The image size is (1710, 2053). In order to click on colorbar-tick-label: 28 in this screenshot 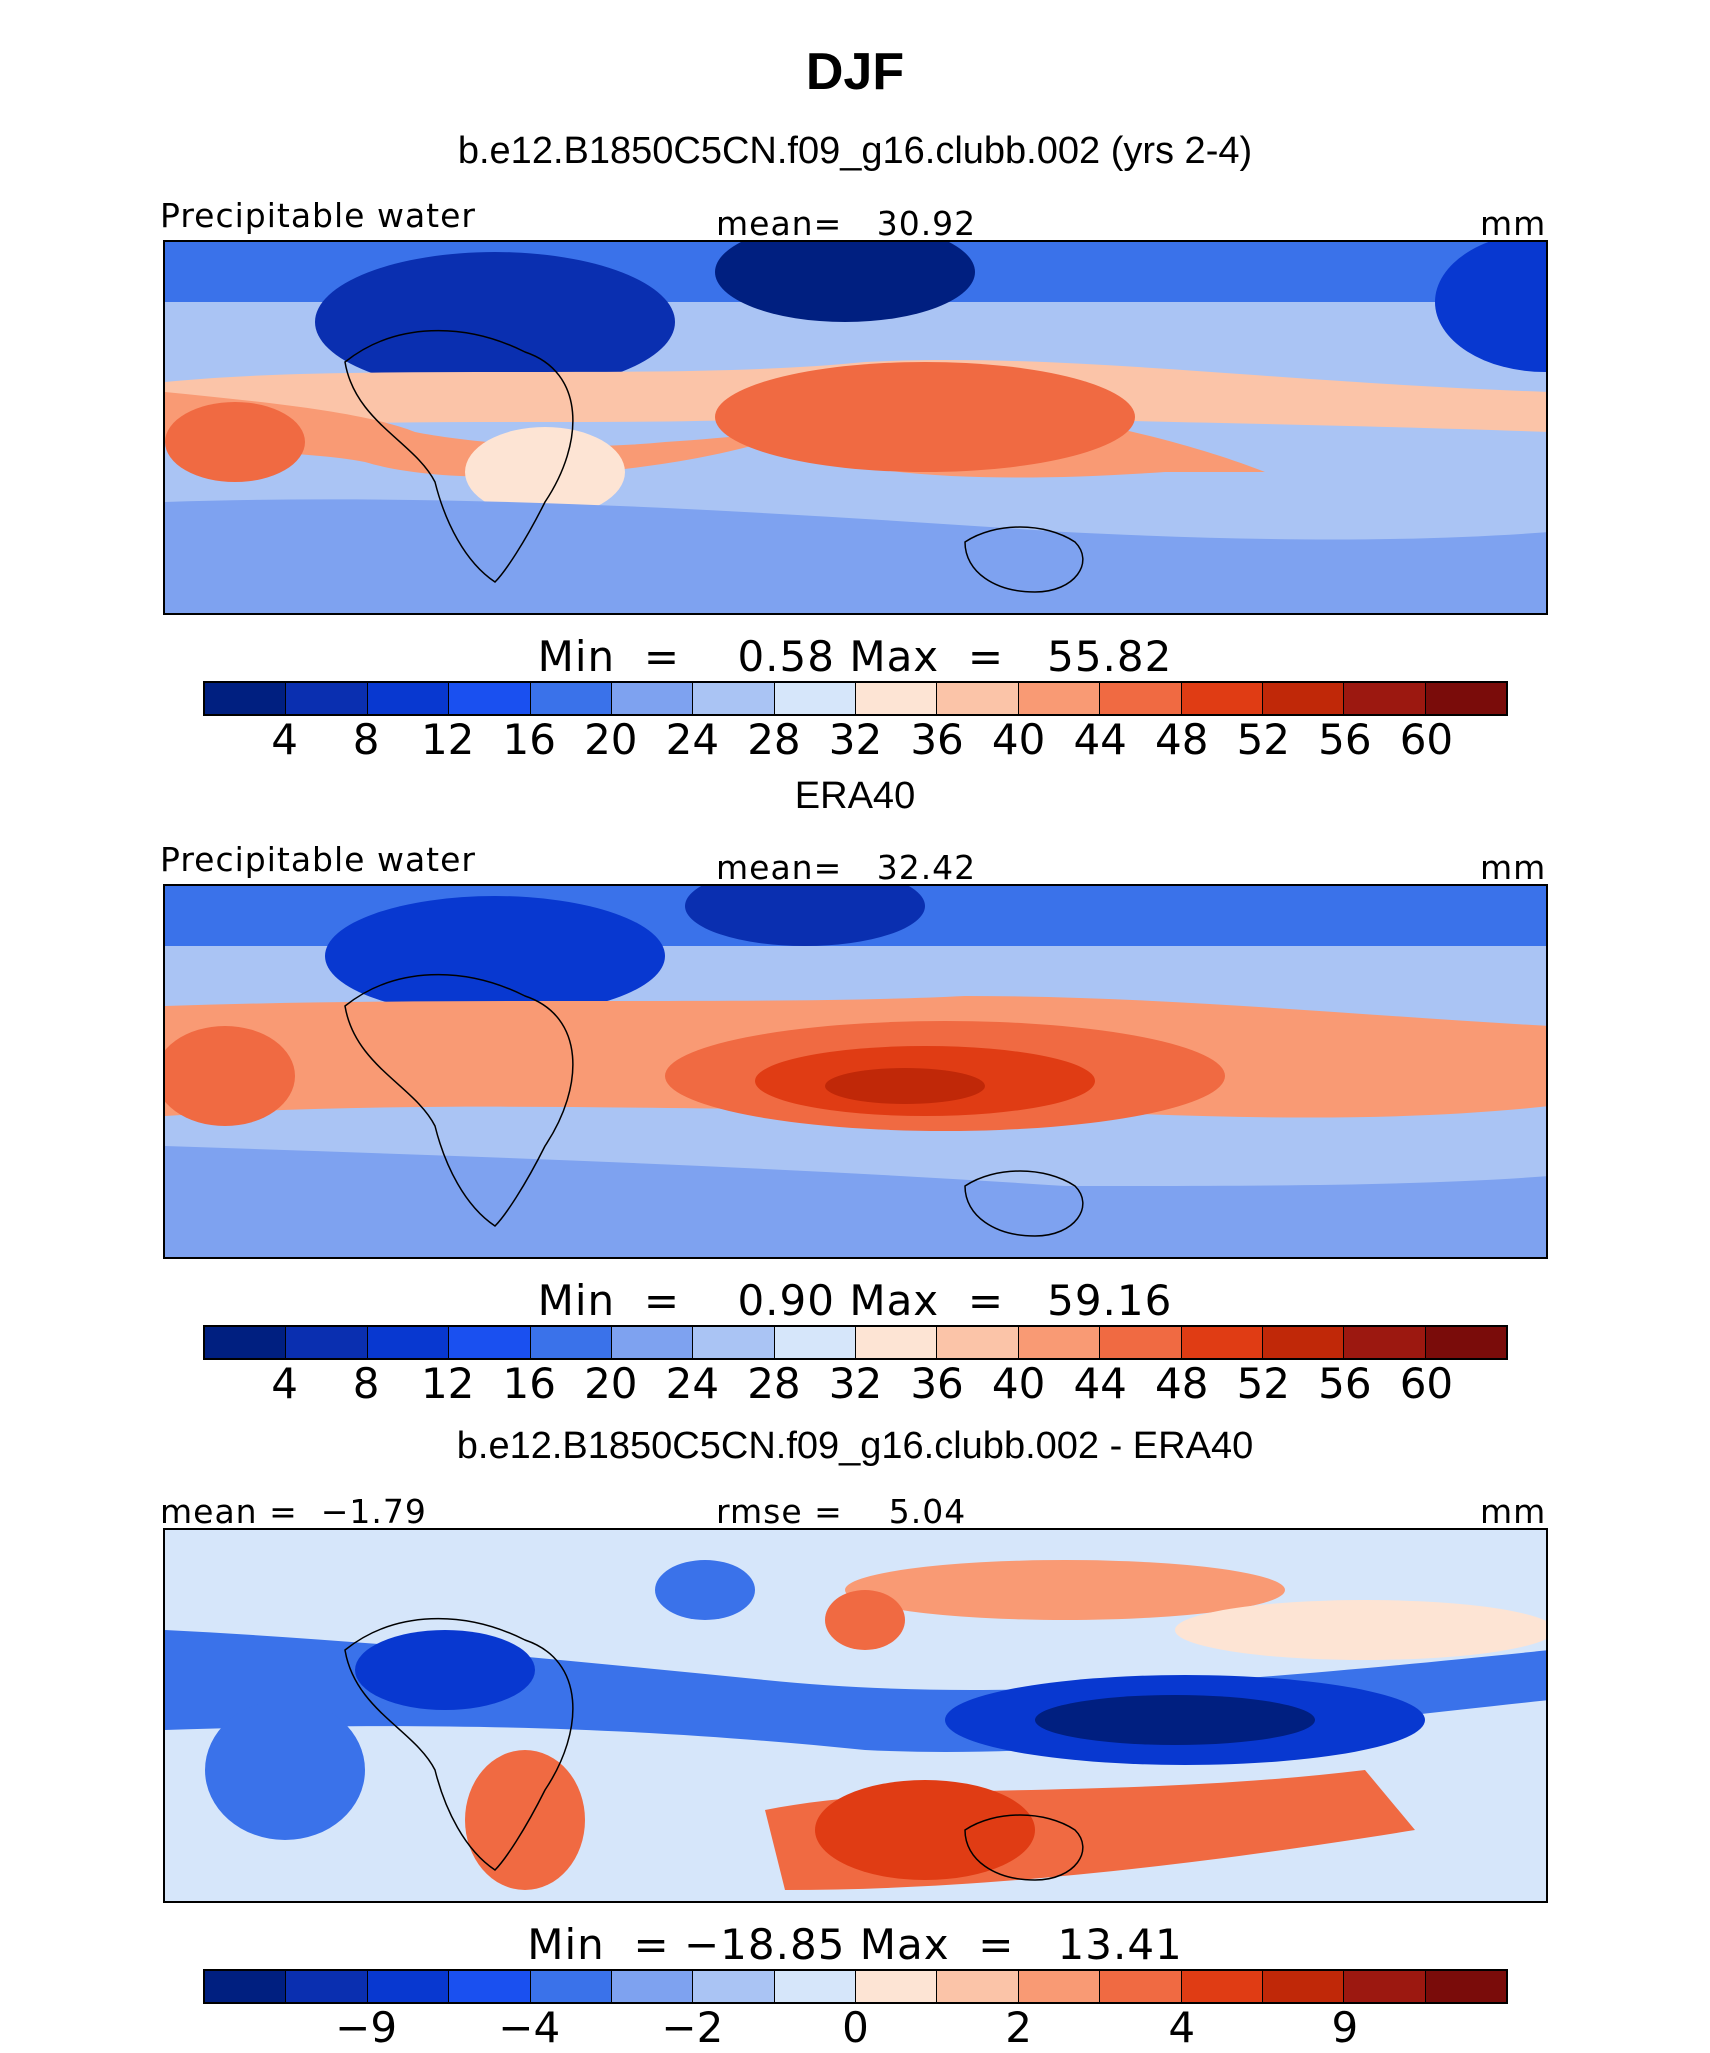, I will do `click(774, 1383)`.